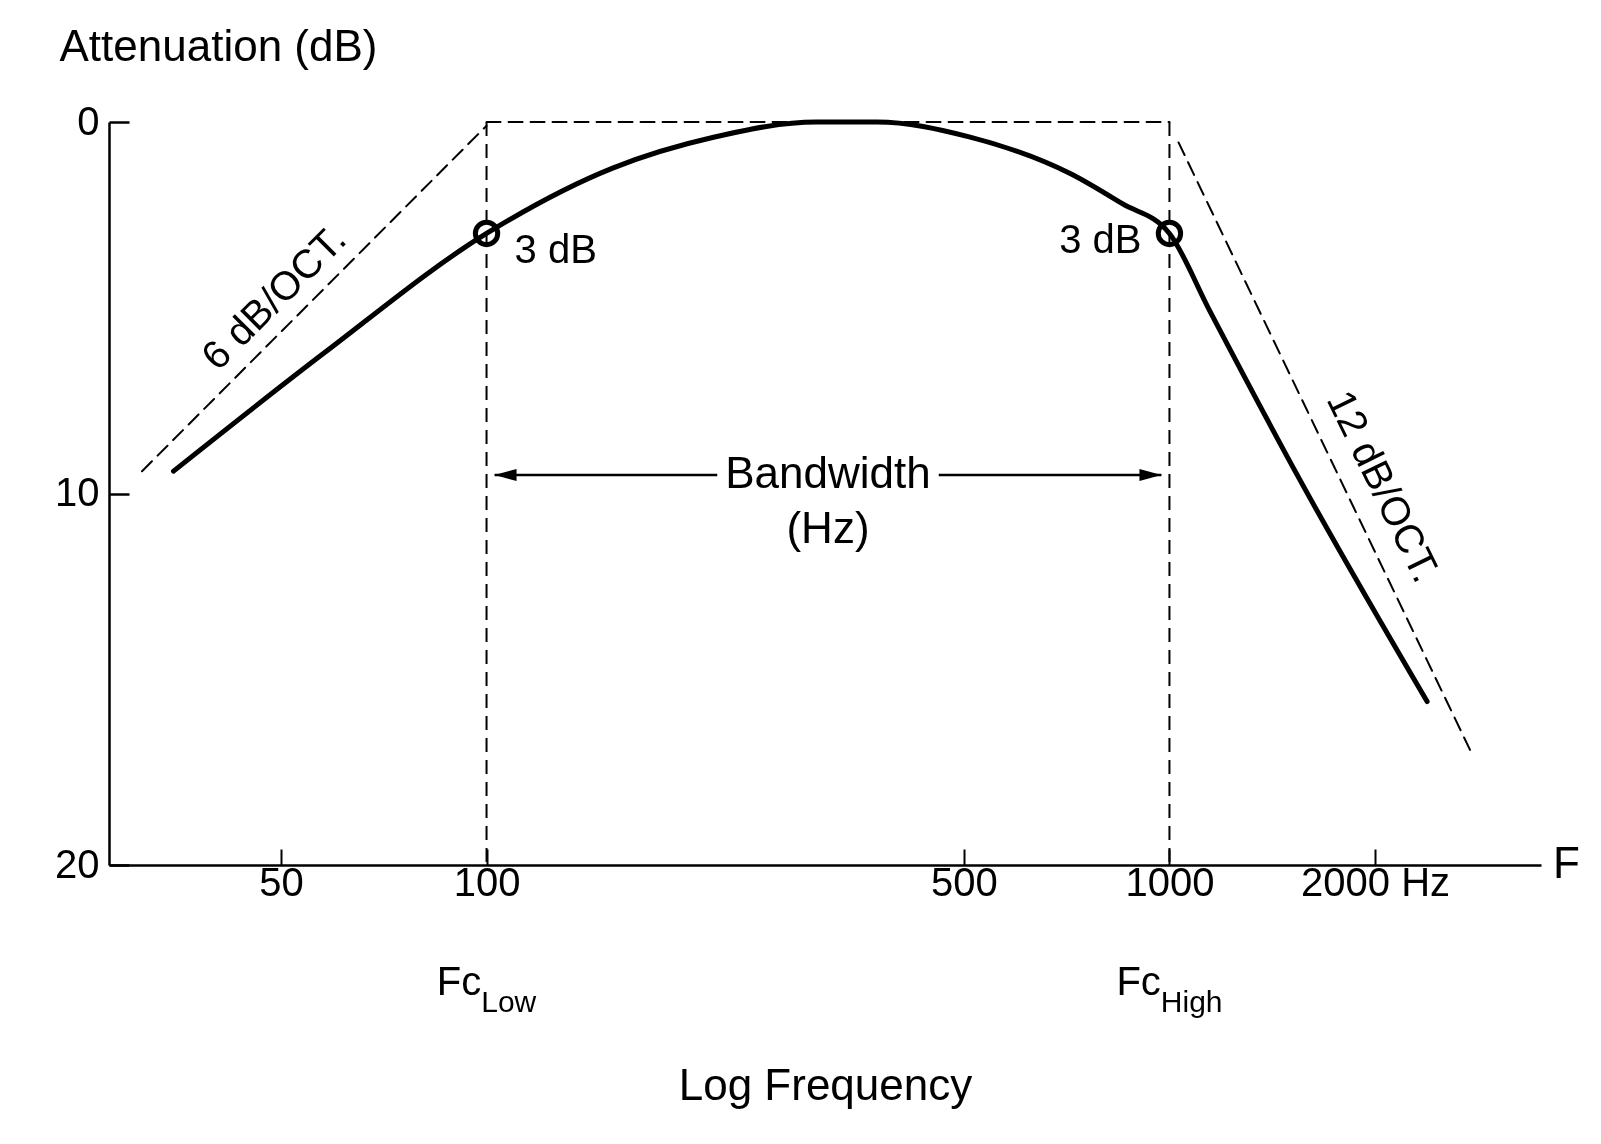 This screenshot has width=1601, height=1144. Describe the element at coordinates (281, 881) in the screenshot. I see `x-tick-label: 50` at that location.